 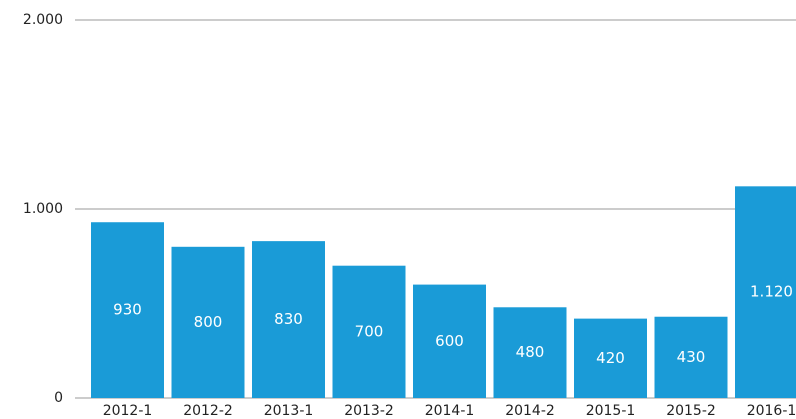 I want to click on x-tick-label: 2012-1, so click(x=128, y=411).